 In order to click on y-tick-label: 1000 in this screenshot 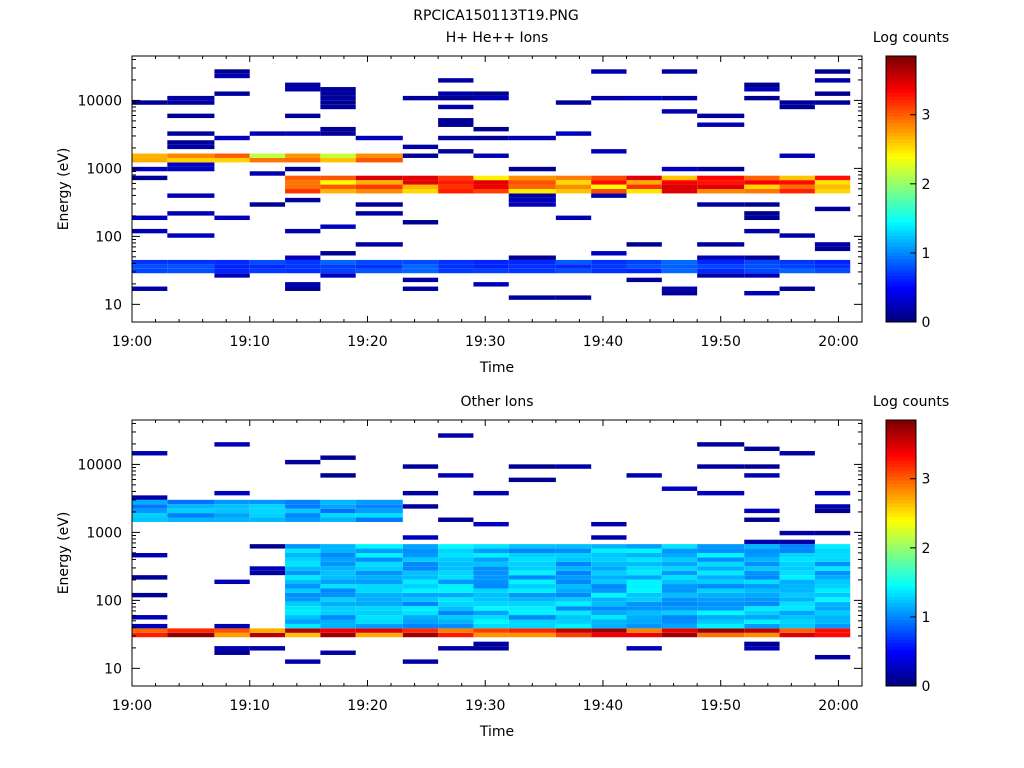, I will do `click(104, 169)`.